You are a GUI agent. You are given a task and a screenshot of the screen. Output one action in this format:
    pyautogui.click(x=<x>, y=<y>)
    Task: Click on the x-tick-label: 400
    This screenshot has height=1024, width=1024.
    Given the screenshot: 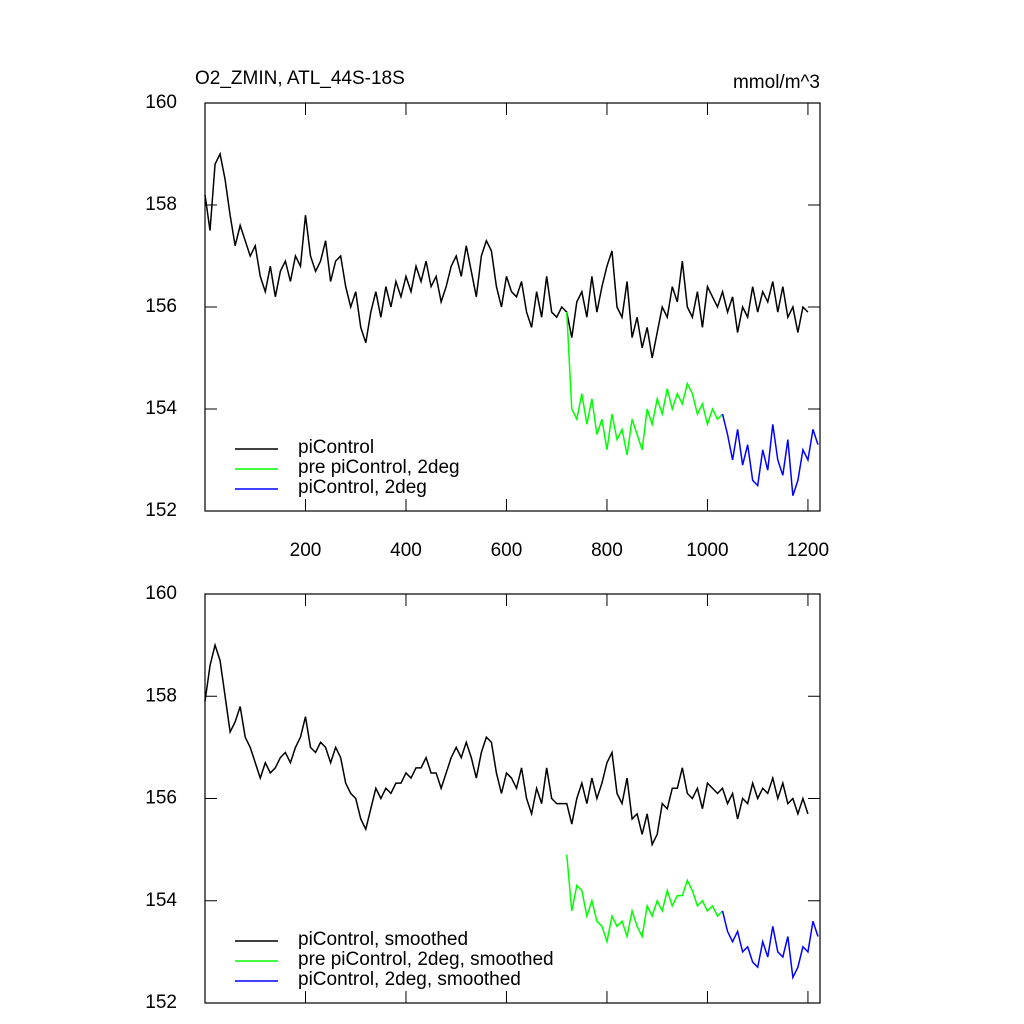 What is the action you would take?
    pyautogui.click(x=406, y=550)
    